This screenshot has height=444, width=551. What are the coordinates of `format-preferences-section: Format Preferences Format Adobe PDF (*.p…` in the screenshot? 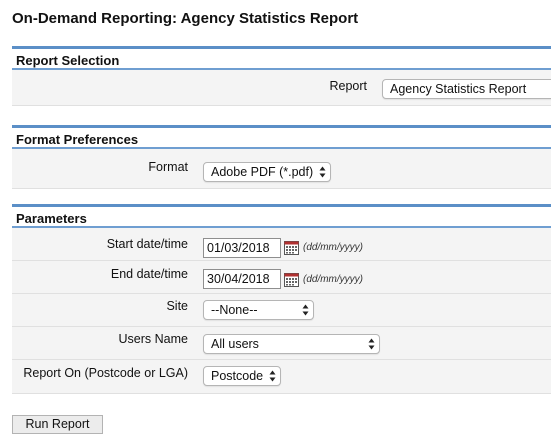 It's located at (281, 157).